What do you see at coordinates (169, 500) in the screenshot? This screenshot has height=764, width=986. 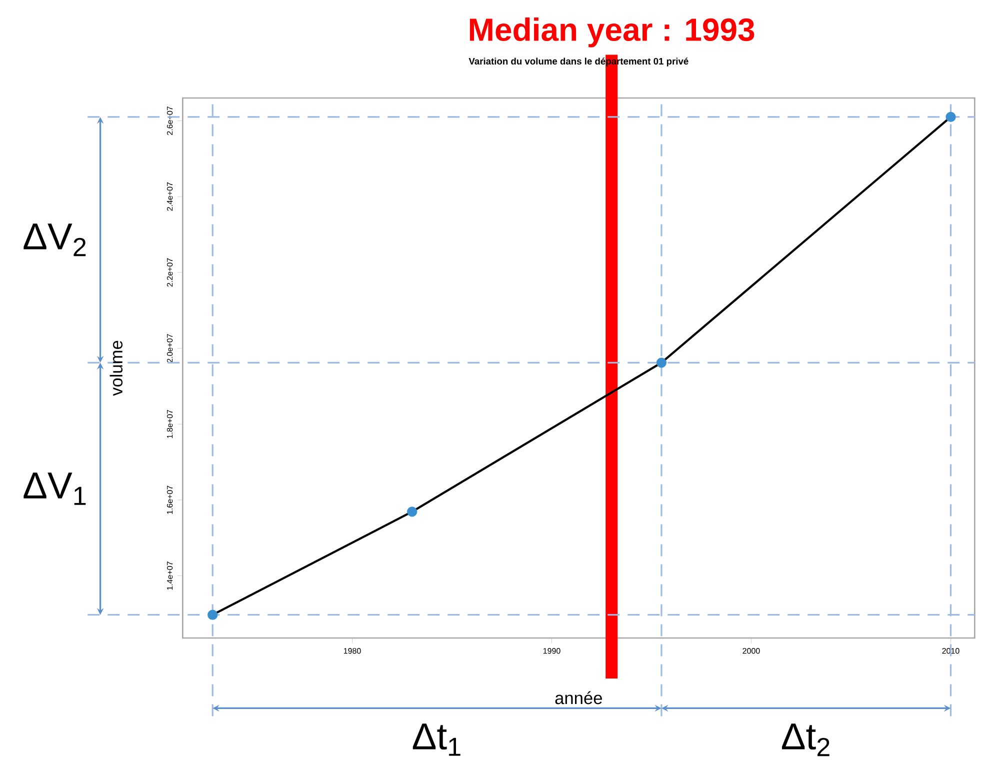 I see `y-tick-label: 1.6e+07` at bounding box center [169, 500].